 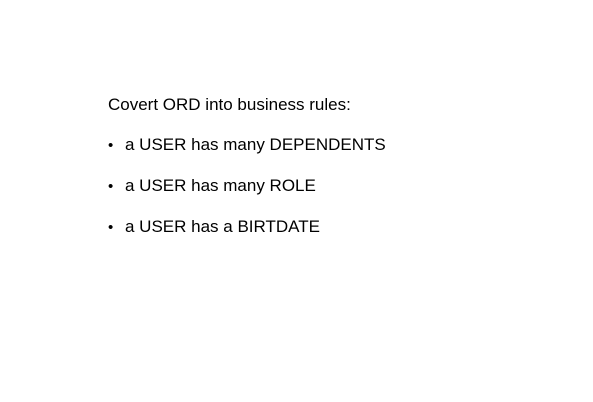 What do you see at coordinates (222, 226) in the screenshot?
I see `business-rule-text: a USER has a BIRTDATE` at bounding box center [222, 226].